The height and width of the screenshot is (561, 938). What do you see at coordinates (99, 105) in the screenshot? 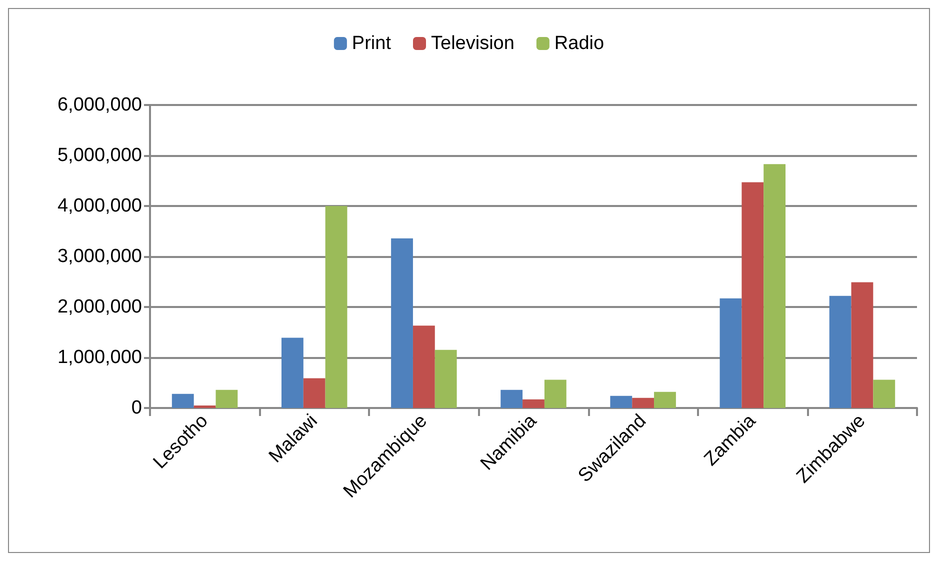
I see `y-tick-label: 6,000,000` at bounding box center [99, 105].